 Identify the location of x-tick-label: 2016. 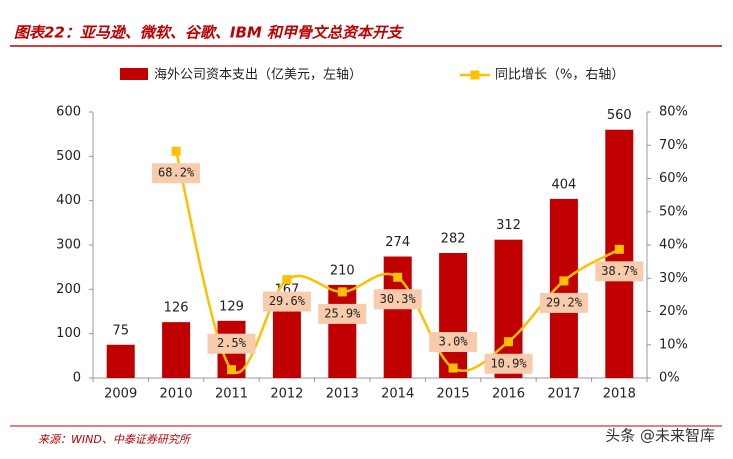
(508, 394).